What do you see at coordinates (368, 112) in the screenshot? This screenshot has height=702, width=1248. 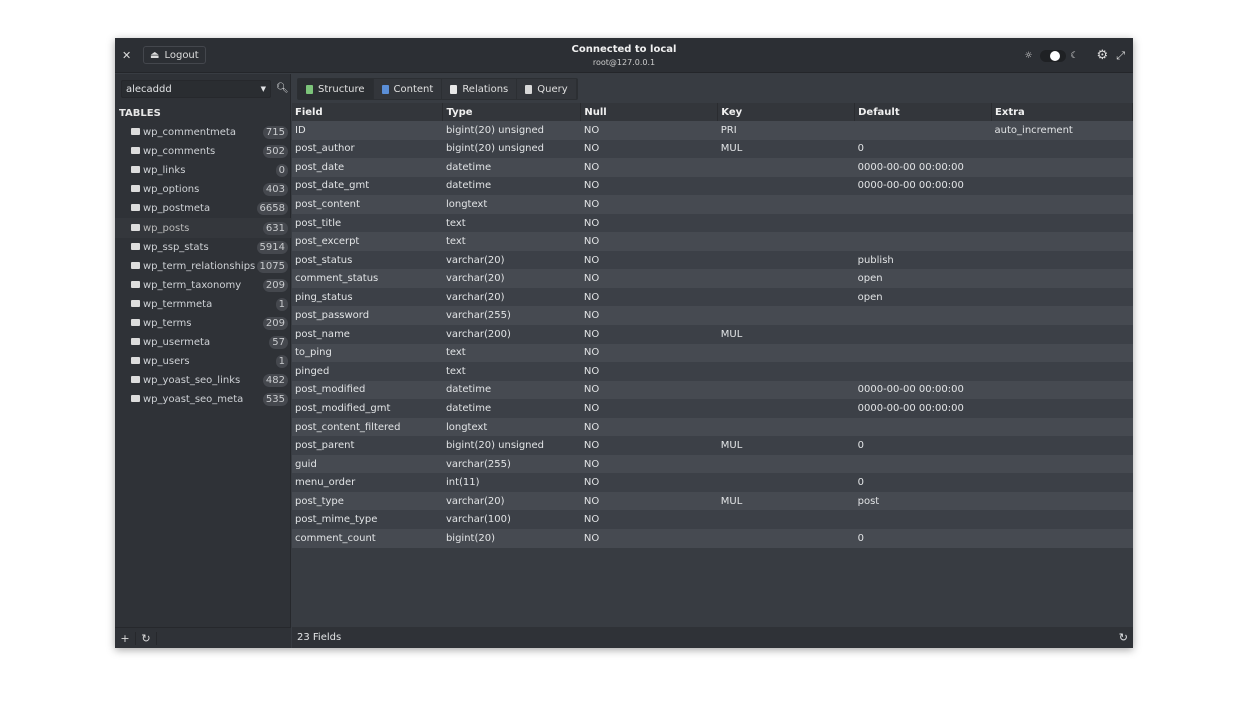 I see `column-header: Field` at bounding box center [368, 112].